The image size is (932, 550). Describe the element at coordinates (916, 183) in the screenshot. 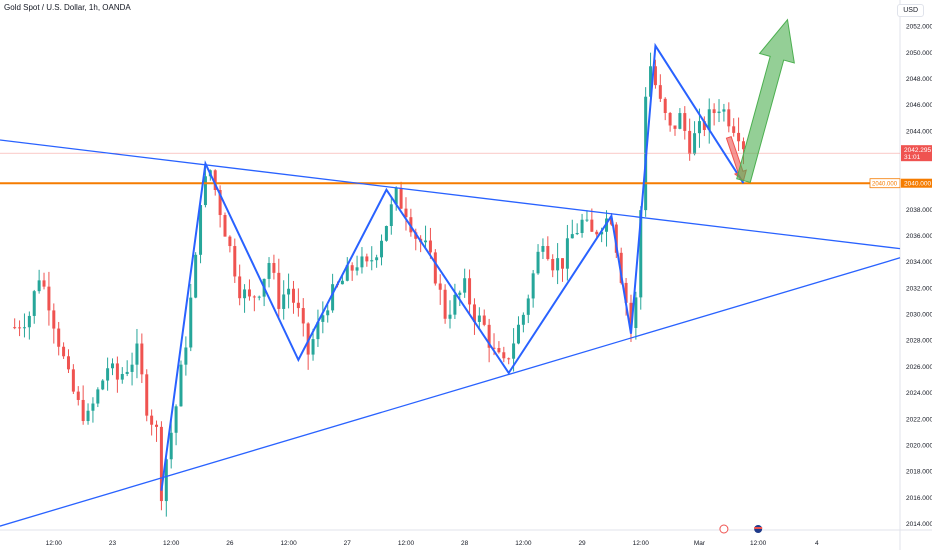

I see `resistance-price-tag` at that location.